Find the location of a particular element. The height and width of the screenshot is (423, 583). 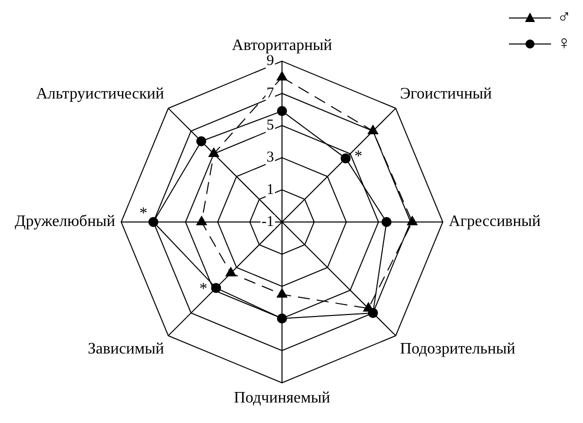

spoke-label: Подчиняемый is located at coordinates (282, 398).